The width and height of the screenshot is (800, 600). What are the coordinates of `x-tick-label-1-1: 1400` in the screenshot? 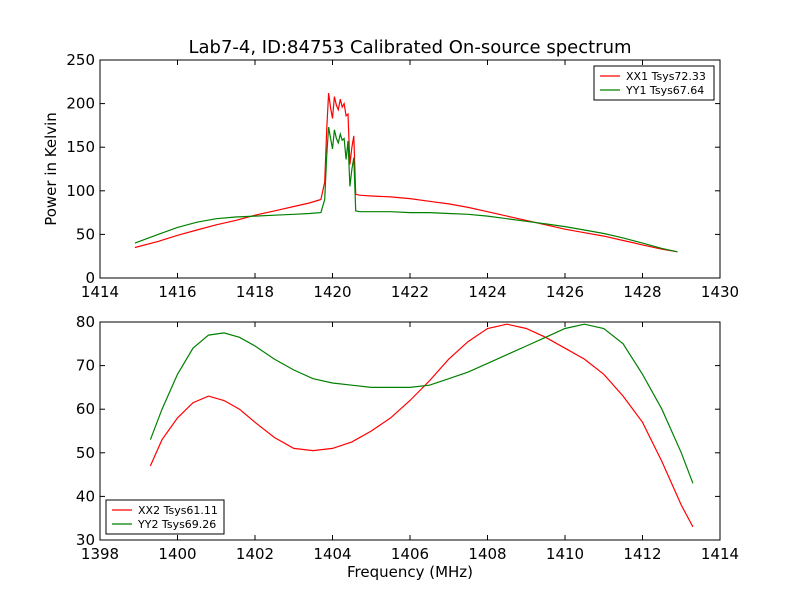 It's located at (177, 554).